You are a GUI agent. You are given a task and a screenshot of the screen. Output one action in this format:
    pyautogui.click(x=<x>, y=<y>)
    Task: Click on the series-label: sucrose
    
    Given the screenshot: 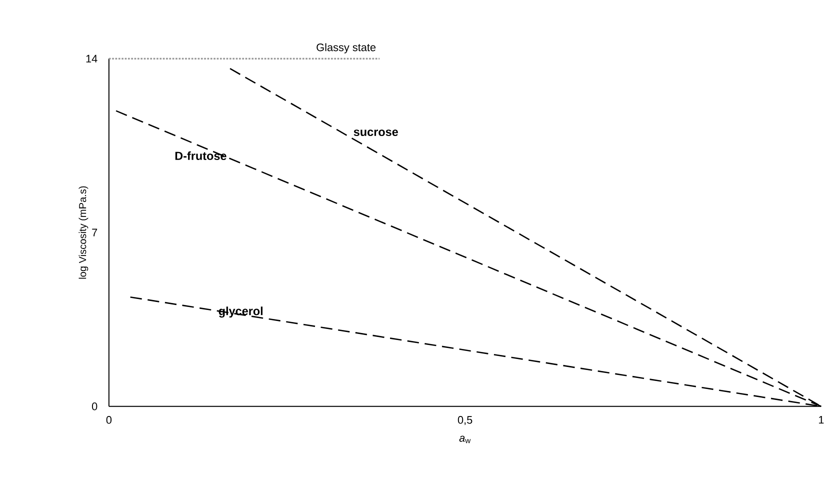 What is the action you would take?
    pyautogui.click(x=376, y=132)
    